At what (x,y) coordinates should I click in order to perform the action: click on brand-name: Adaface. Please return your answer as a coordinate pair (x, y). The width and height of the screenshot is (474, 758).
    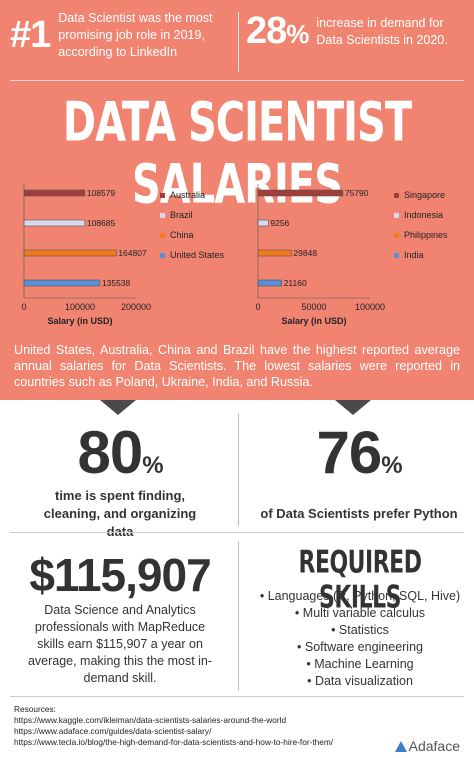
    Looking at the image, I should click on (434, 746).